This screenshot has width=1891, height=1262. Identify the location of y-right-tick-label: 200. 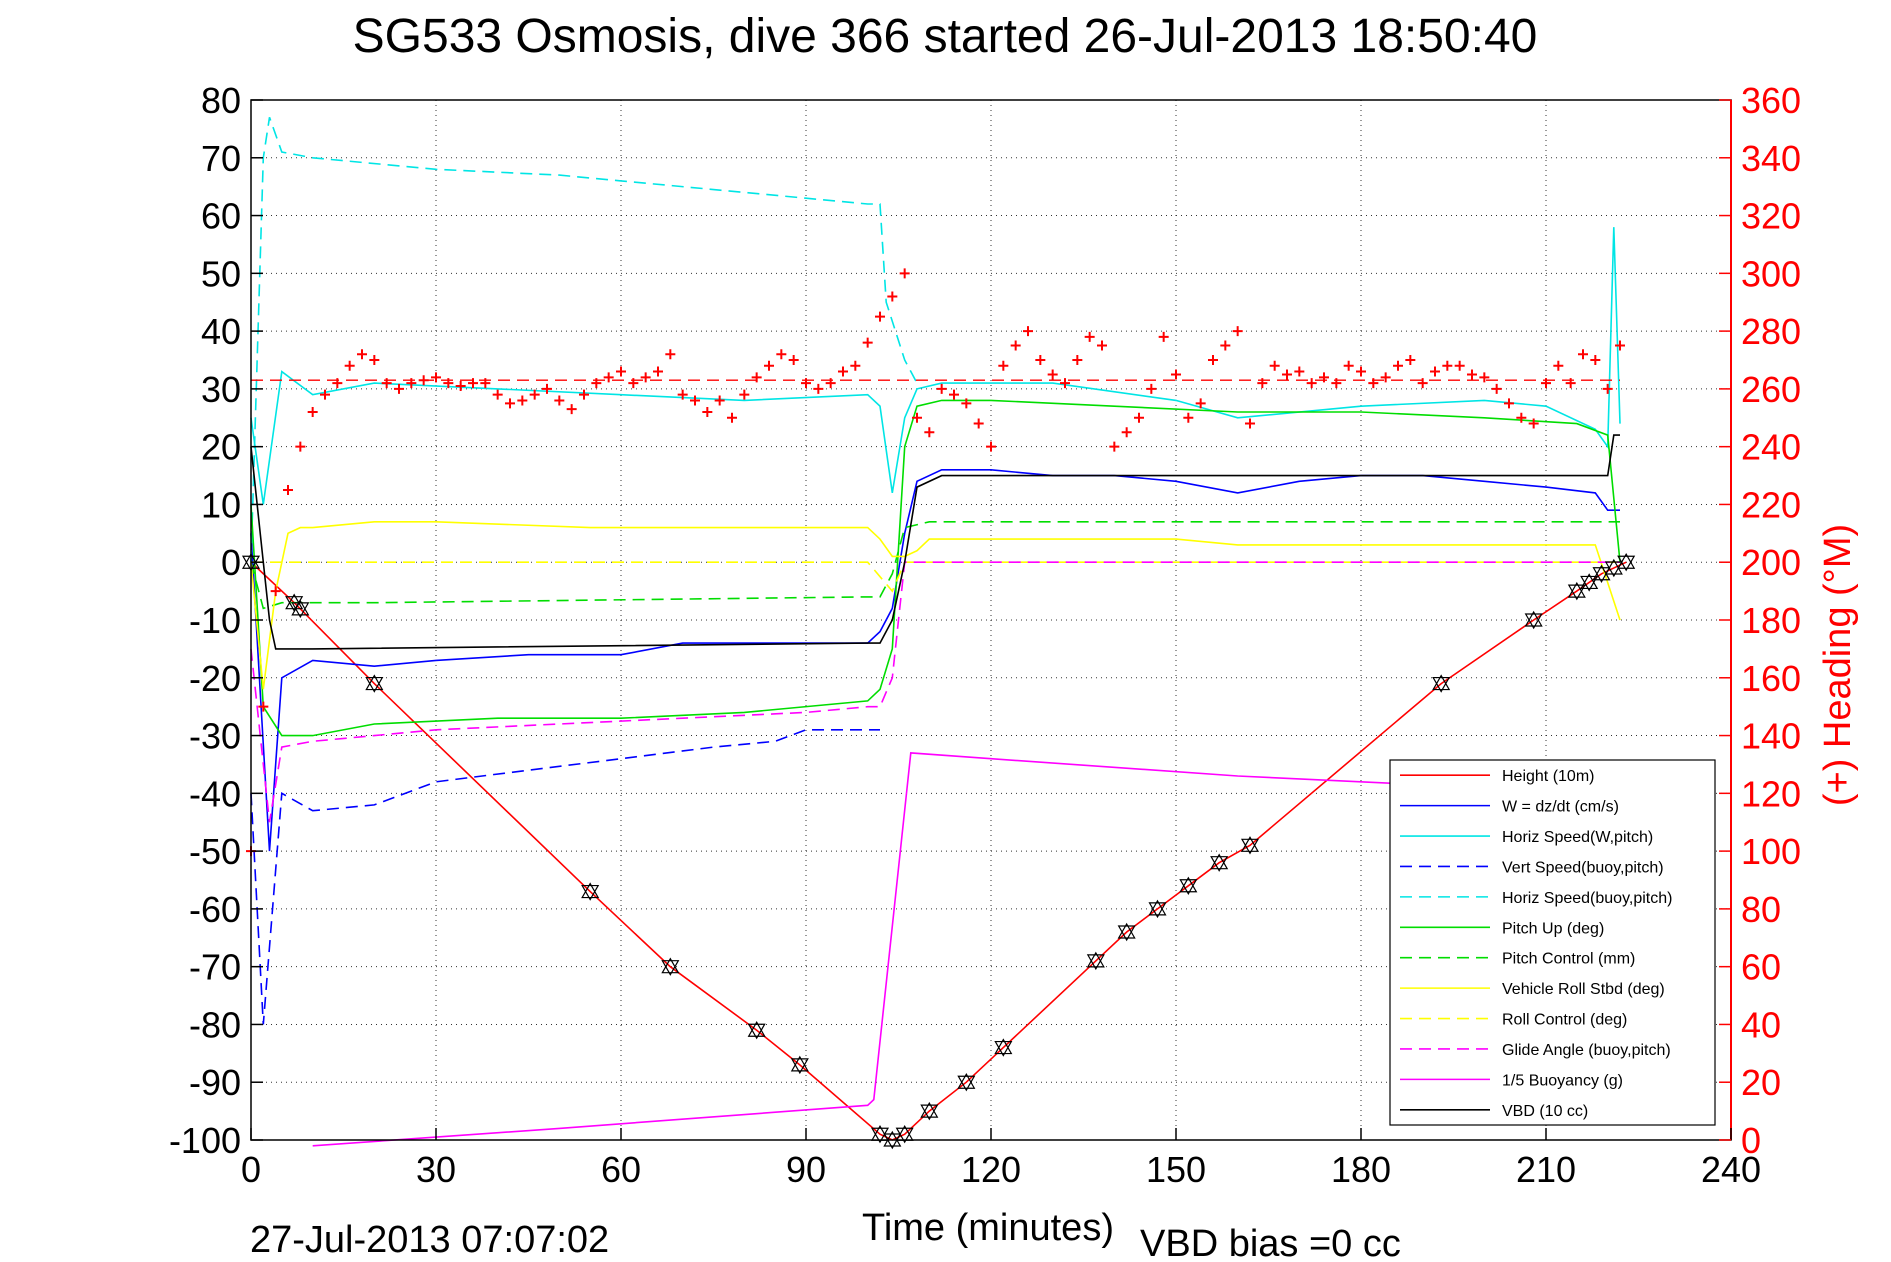
(1771, 562).